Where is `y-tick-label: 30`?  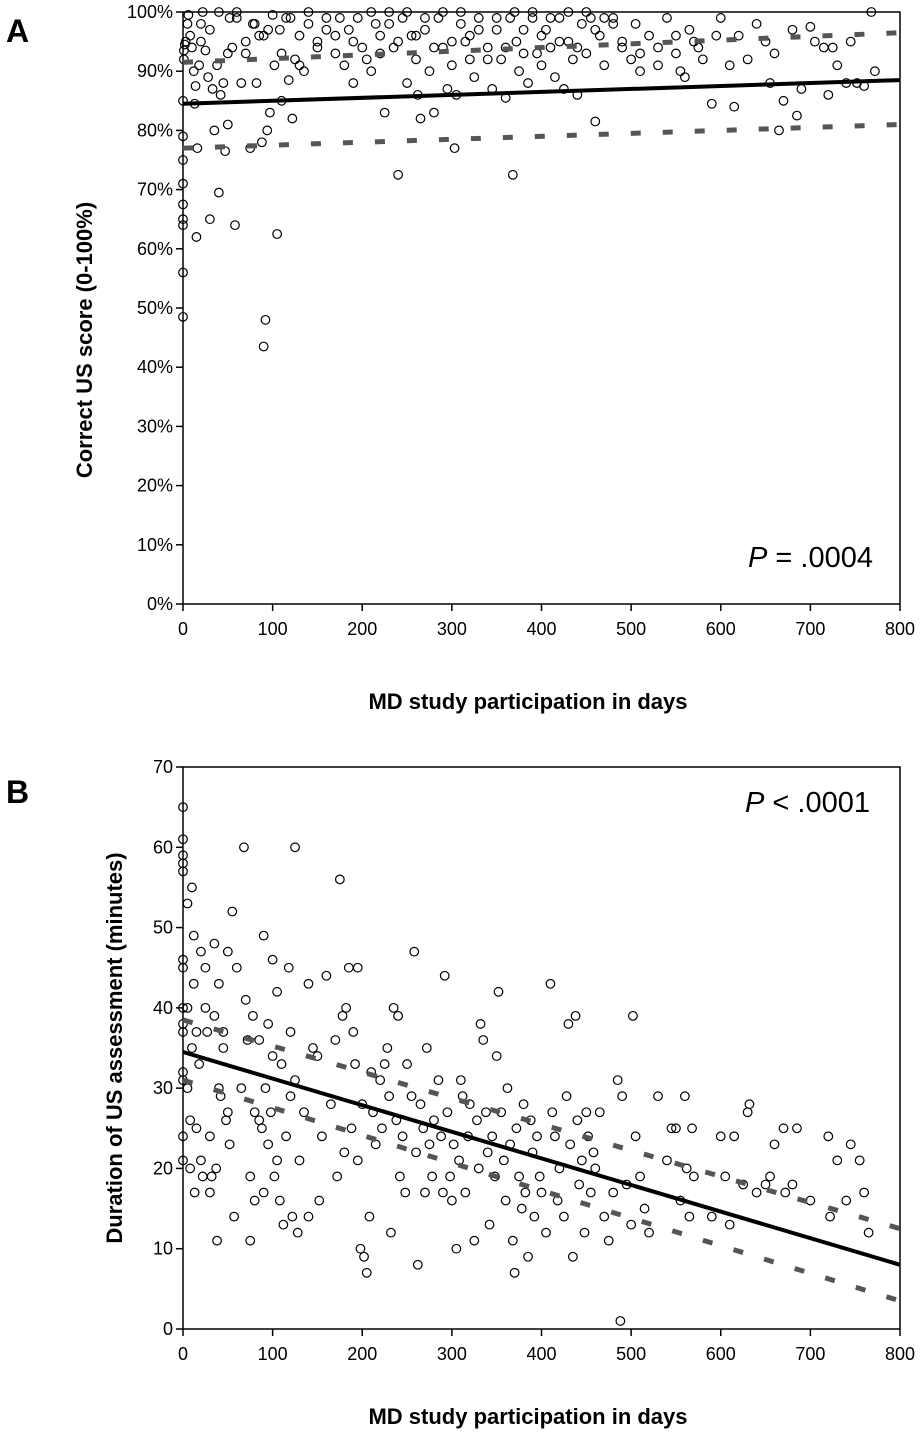 y-tick-label: 30 is located at coordinates (163, 1088).